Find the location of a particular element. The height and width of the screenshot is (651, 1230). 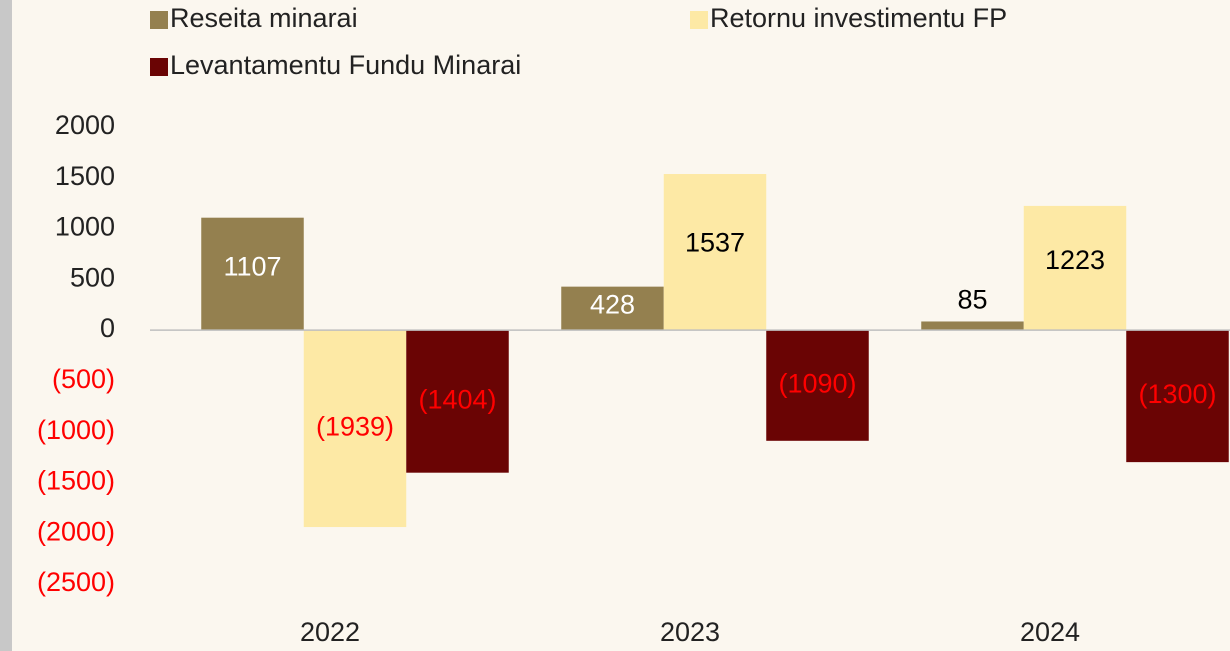

y-tick-label: 0 is located at coordinates (107, 328).